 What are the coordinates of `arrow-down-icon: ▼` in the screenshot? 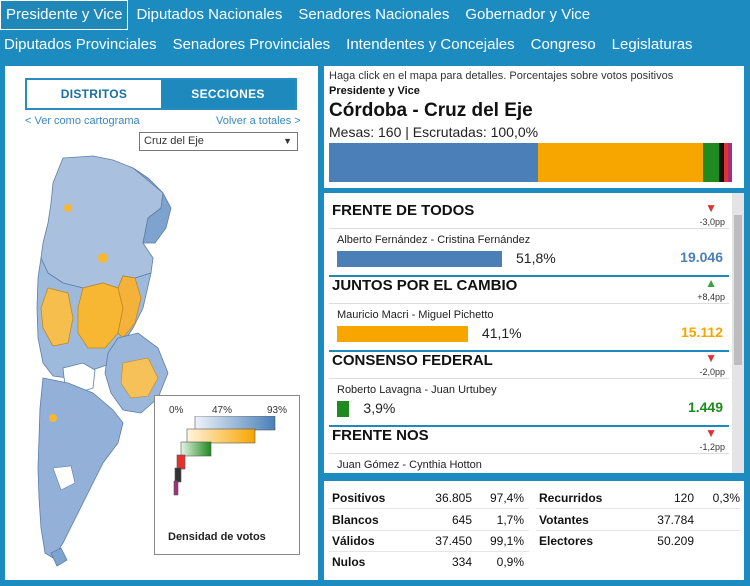 It's located at (711, 208).